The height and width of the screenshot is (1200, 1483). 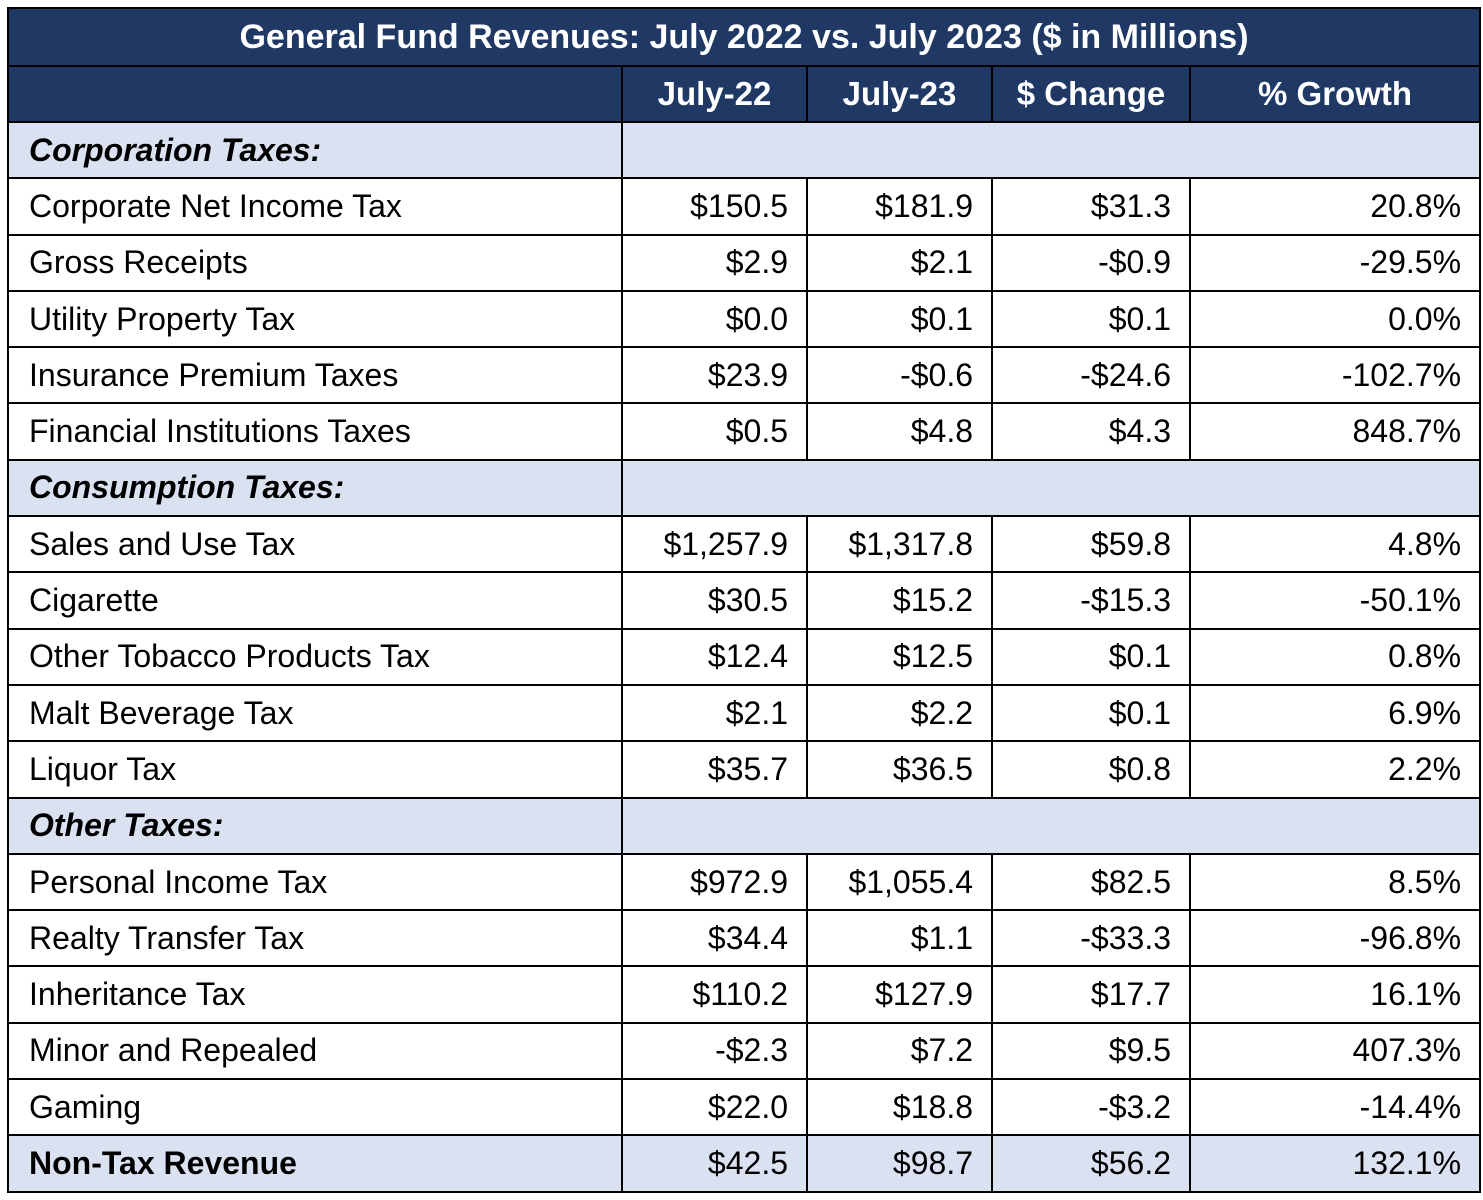 What do you see at coordinates (1335, 544) in the screenshot?
I see `value-percent-growth: 4.8%` at bounding box center [1335, 544].